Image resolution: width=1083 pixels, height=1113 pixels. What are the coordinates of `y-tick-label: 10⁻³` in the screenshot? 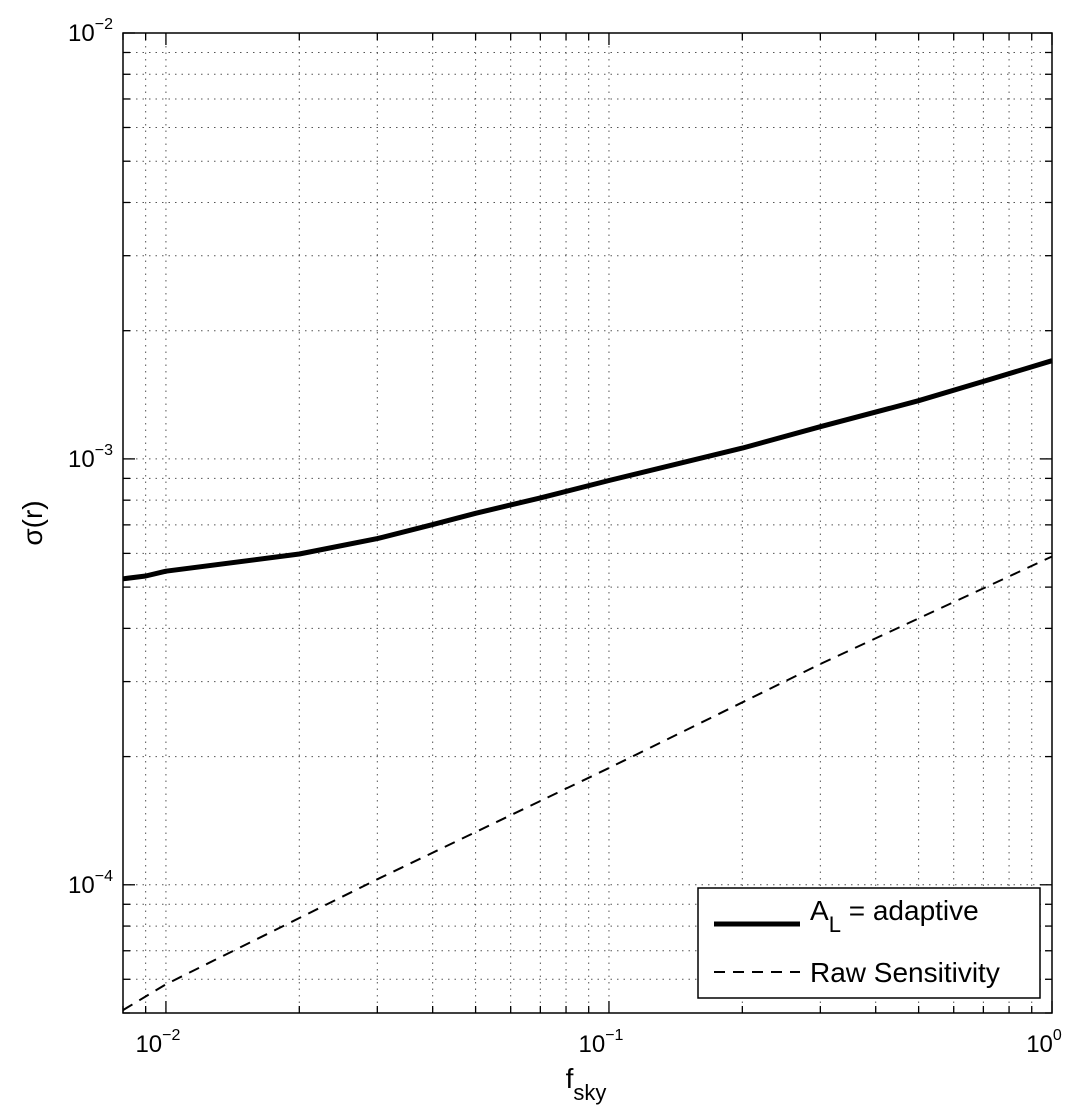 It's located at (90, 457).